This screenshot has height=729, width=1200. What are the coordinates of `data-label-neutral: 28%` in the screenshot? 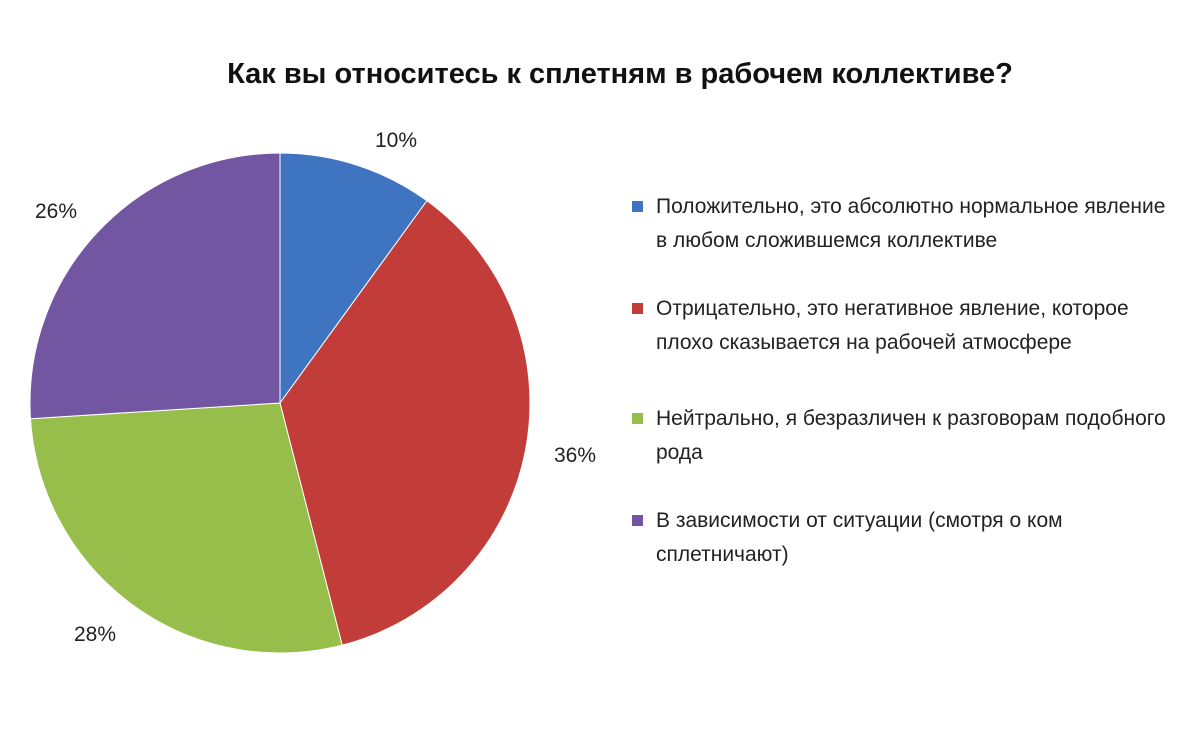 It's located at (95, 634).